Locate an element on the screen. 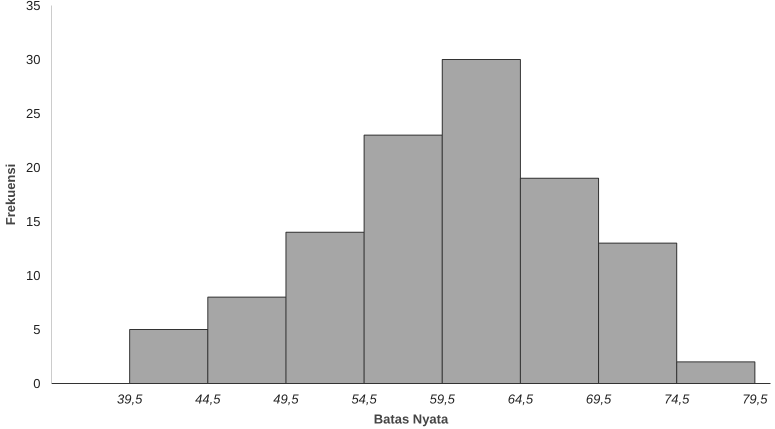  y-tick-label: 10 is located at coordinates (33, 275).